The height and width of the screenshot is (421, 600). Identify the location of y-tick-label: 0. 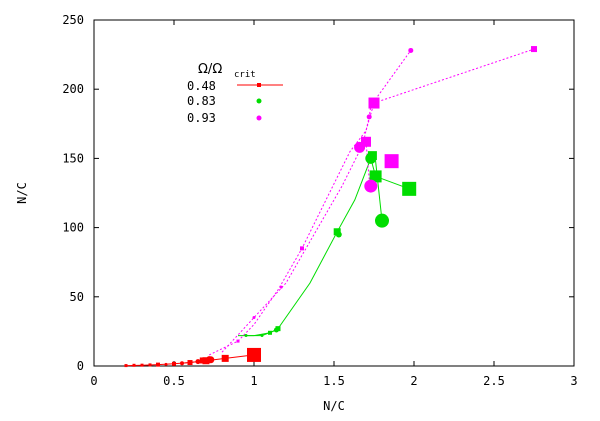
(80, 366).